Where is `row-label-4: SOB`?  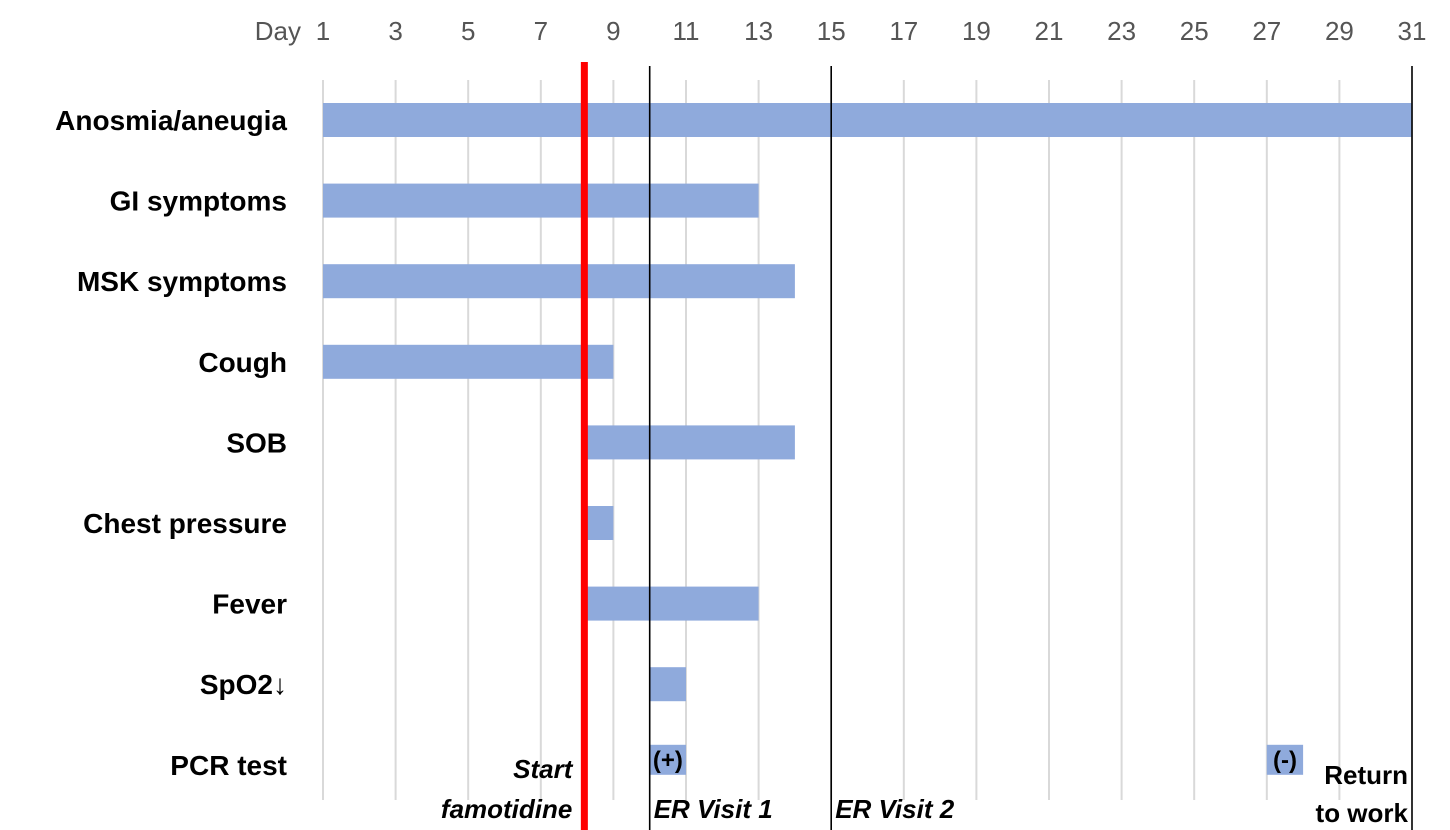
row-label-4: SOB is located at coordinates (256, 442).